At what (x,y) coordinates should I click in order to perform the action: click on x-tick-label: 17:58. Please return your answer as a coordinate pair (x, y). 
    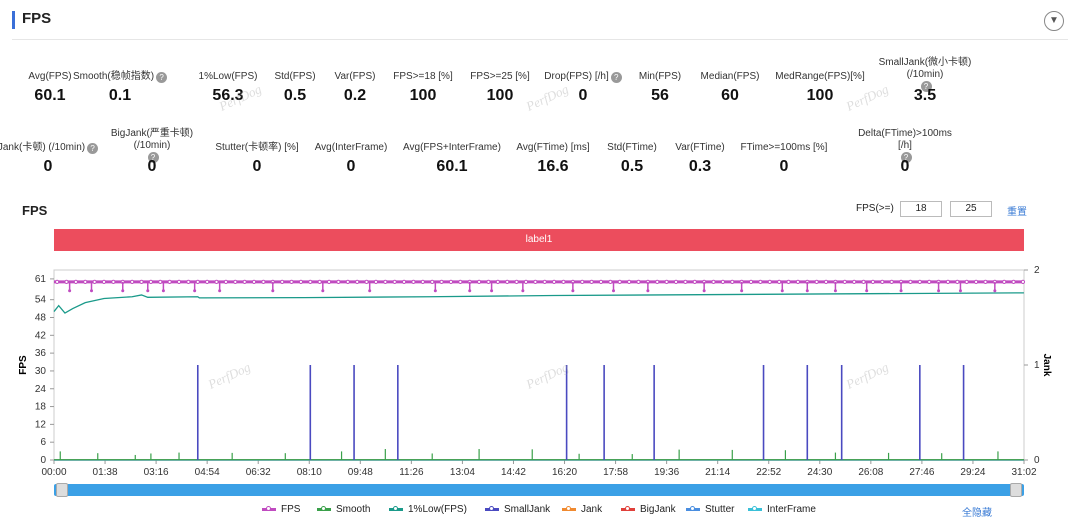
    Looking at the image, I should click on (615, 472).